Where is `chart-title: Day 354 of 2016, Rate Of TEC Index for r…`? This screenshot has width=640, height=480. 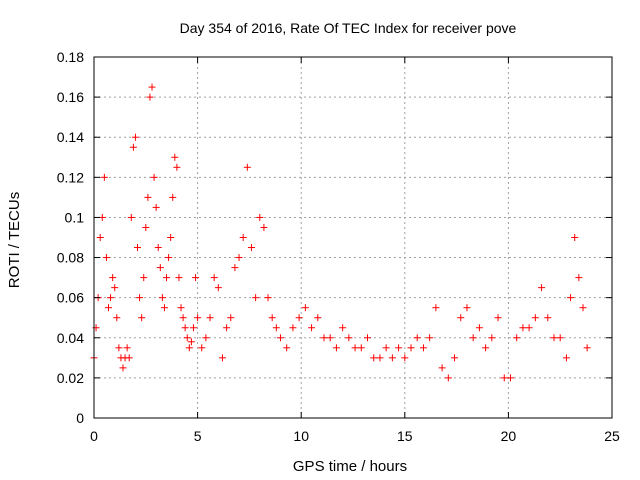 chart-title: Day 354 of 2016, Rate Of TEC Index for r… is located at coordinates (348, 28).